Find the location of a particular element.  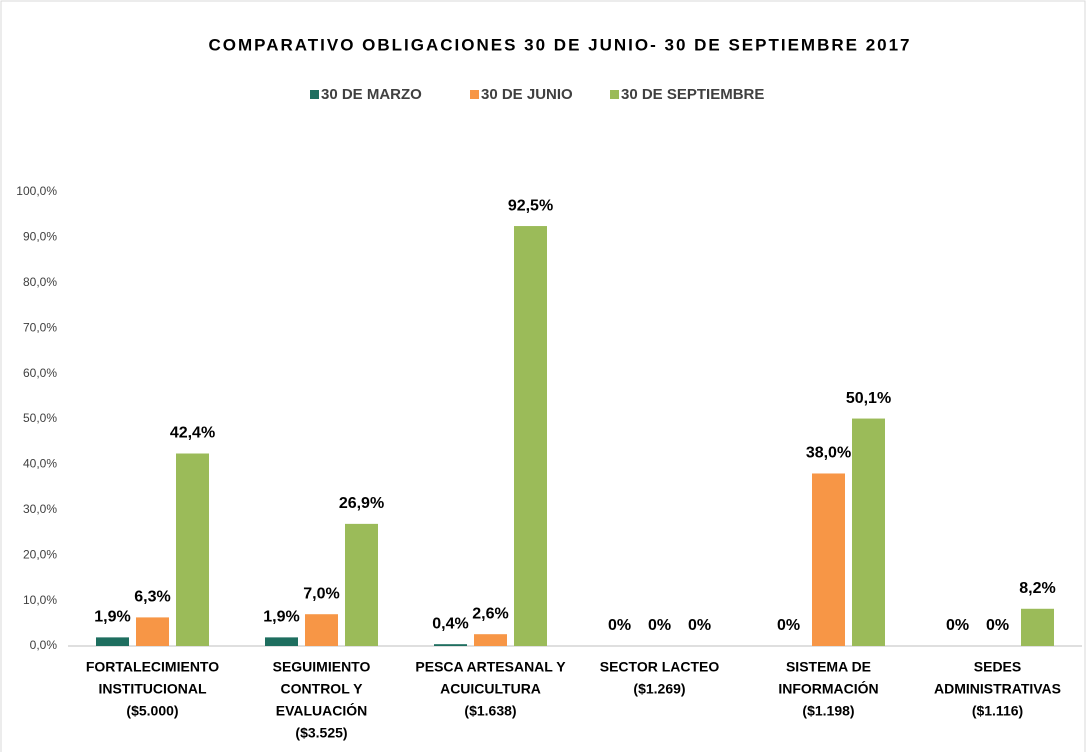

data-label: 6,3% is located at coordinates (152, 597).